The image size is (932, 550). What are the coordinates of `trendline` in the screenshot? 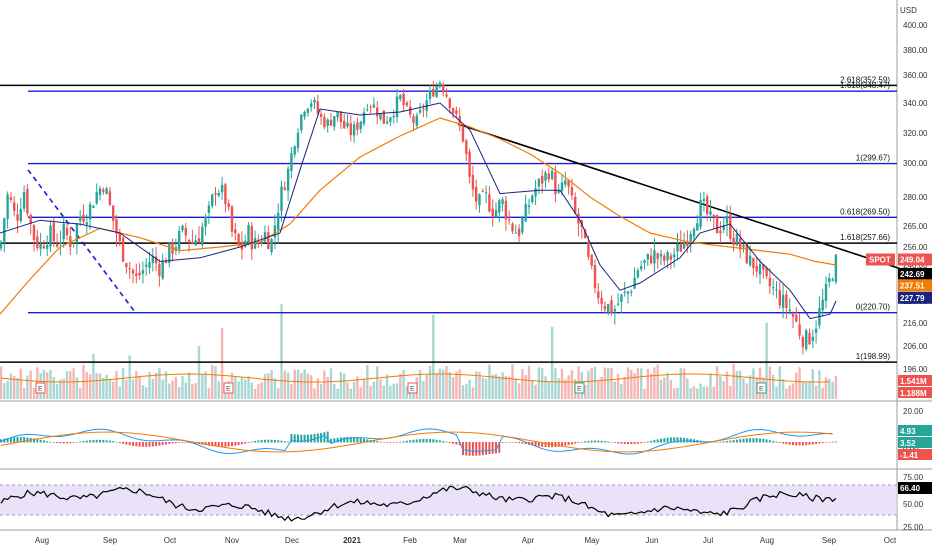 It's located at (81, 241).